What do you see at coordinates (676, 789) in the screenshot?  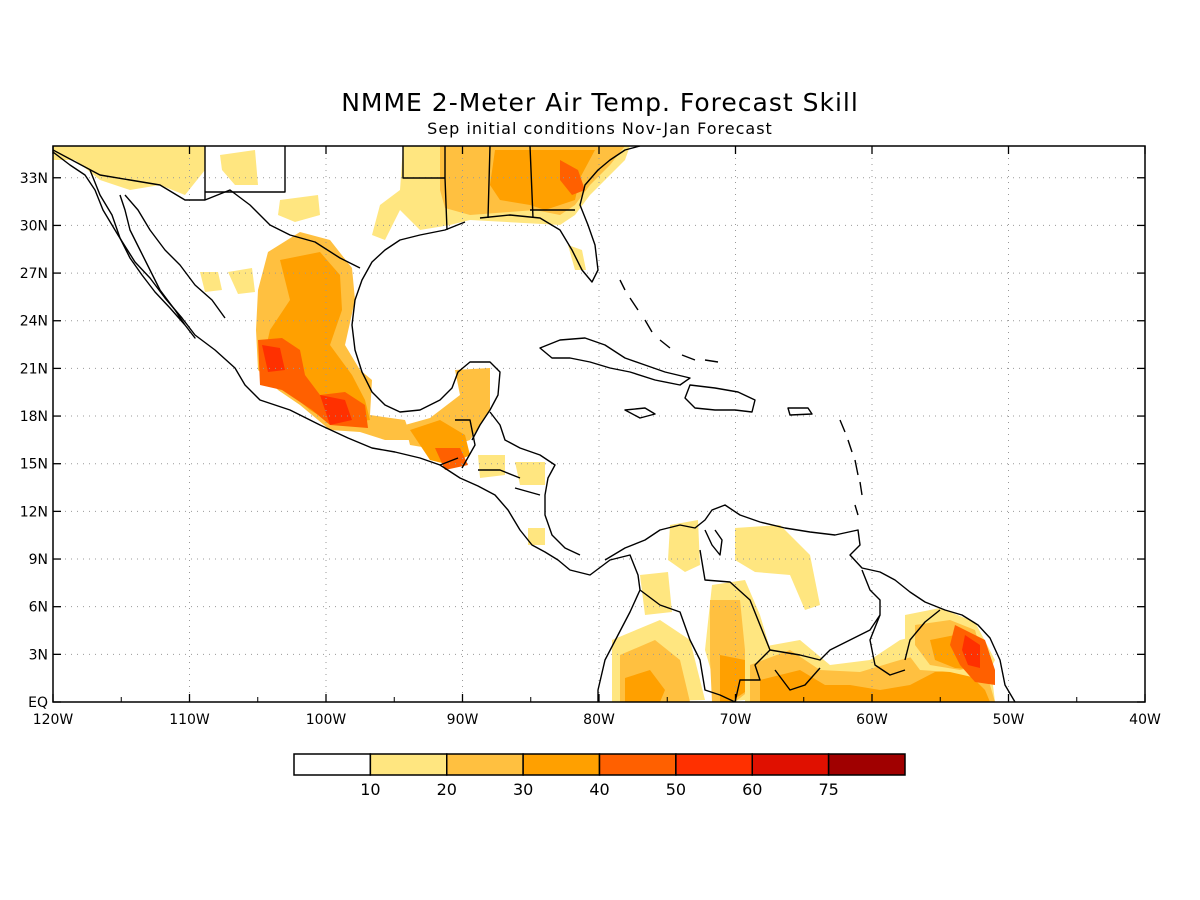 I see `colorbar-label: 50` at bounding box center [676, 789].